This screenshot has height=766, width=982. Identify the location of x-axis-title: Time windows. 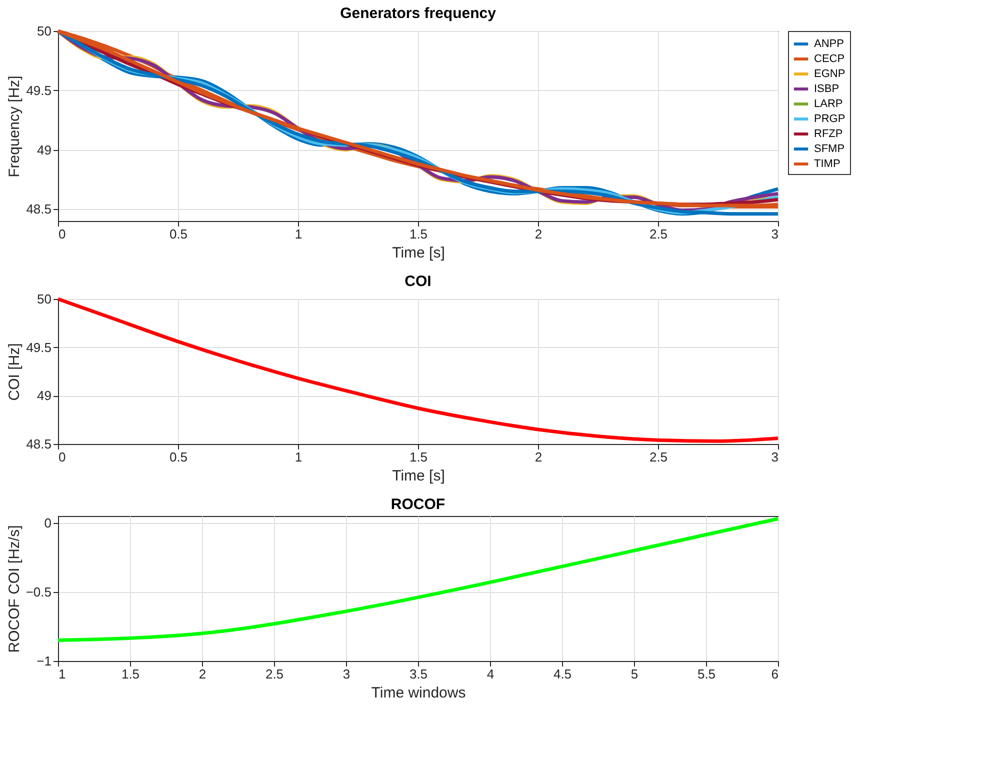
(418, 693).